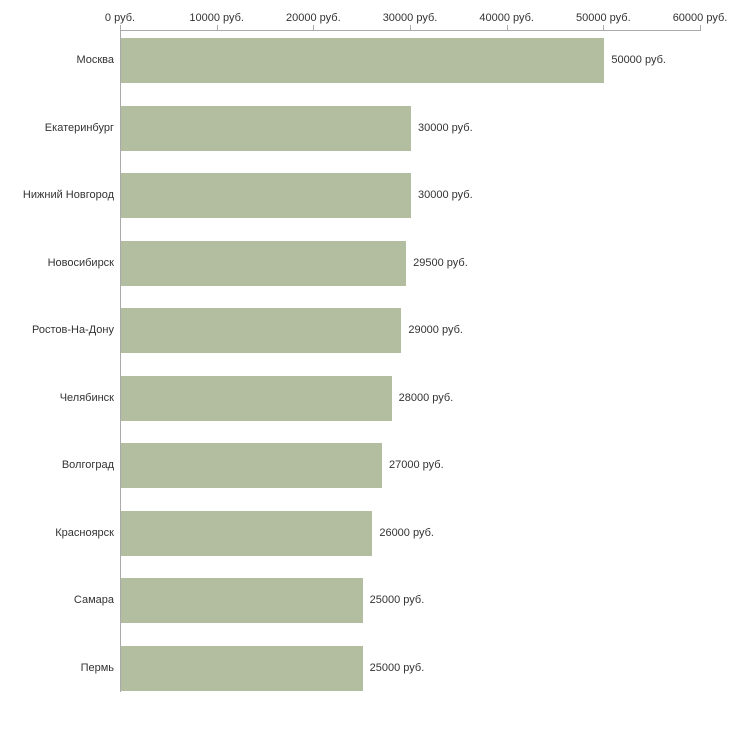 This screenshot has width=730, height=730. What do you see at coordinates (87, 465) in the screenshot?
I see `category-label: Волгоград` at bounding box center [87, 465].